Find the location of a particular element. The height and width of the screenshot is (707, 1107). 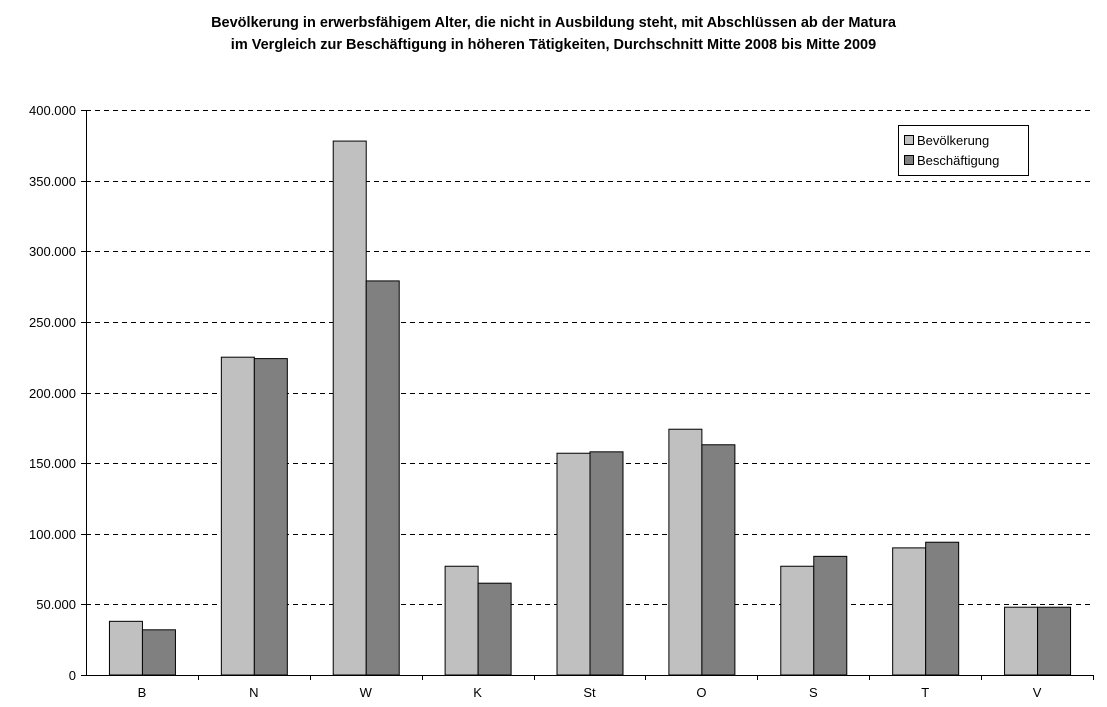

bar-bevölkerung-b is located at coordinates (125, 648).